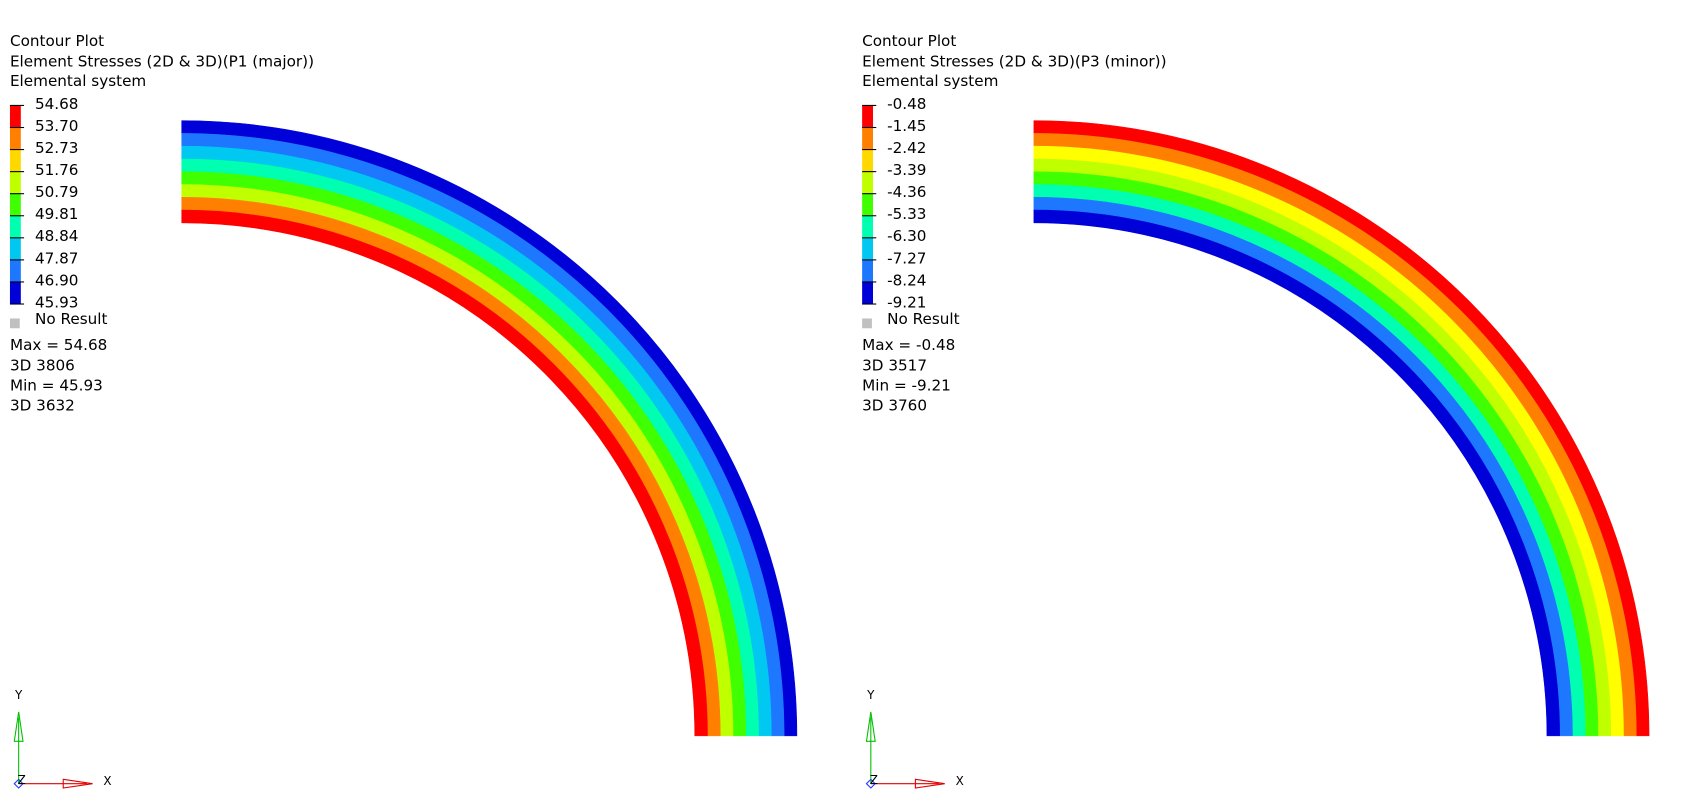  I want to click on legend-label: -8.24, so click(906, 280).